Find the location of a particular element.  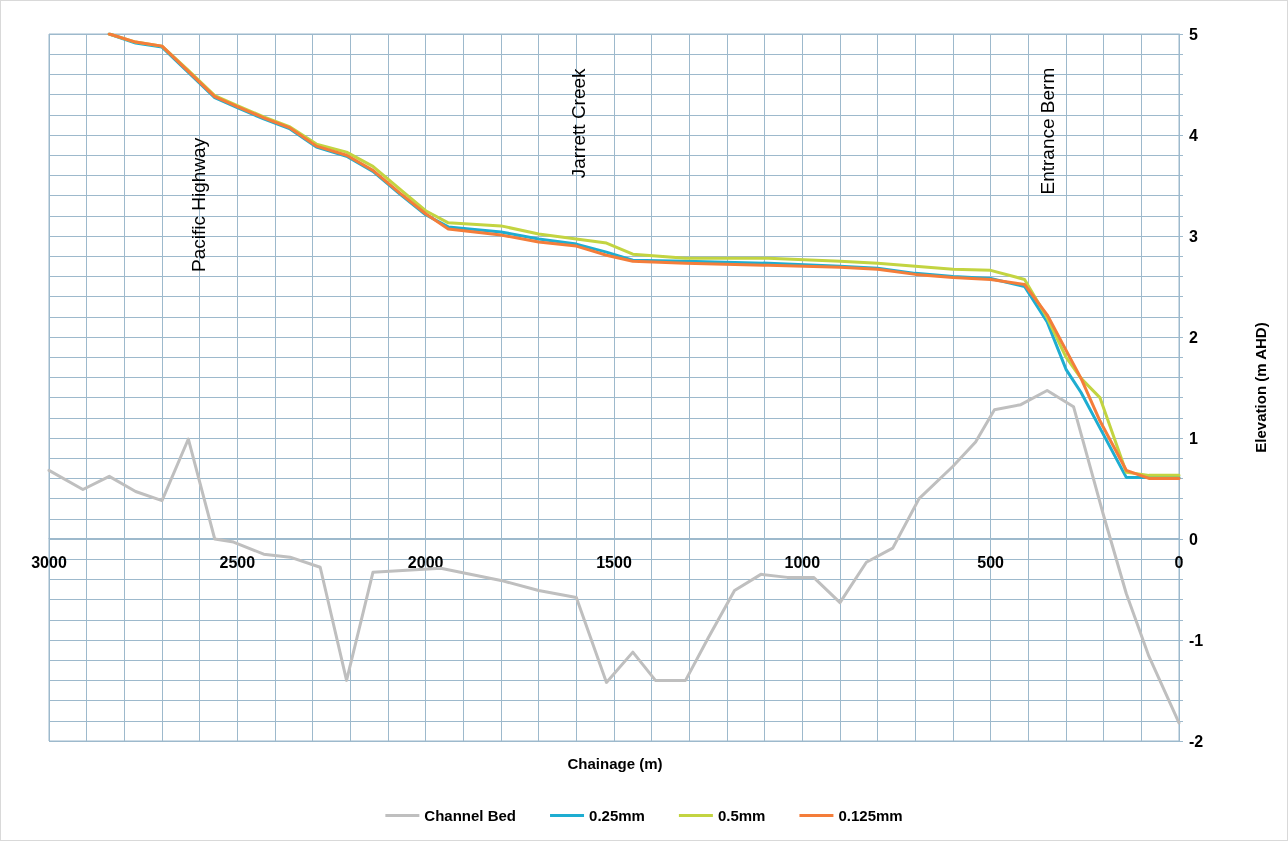

y-axis-title: Elevation (m AHD) is located at coordinates (1260, 387).